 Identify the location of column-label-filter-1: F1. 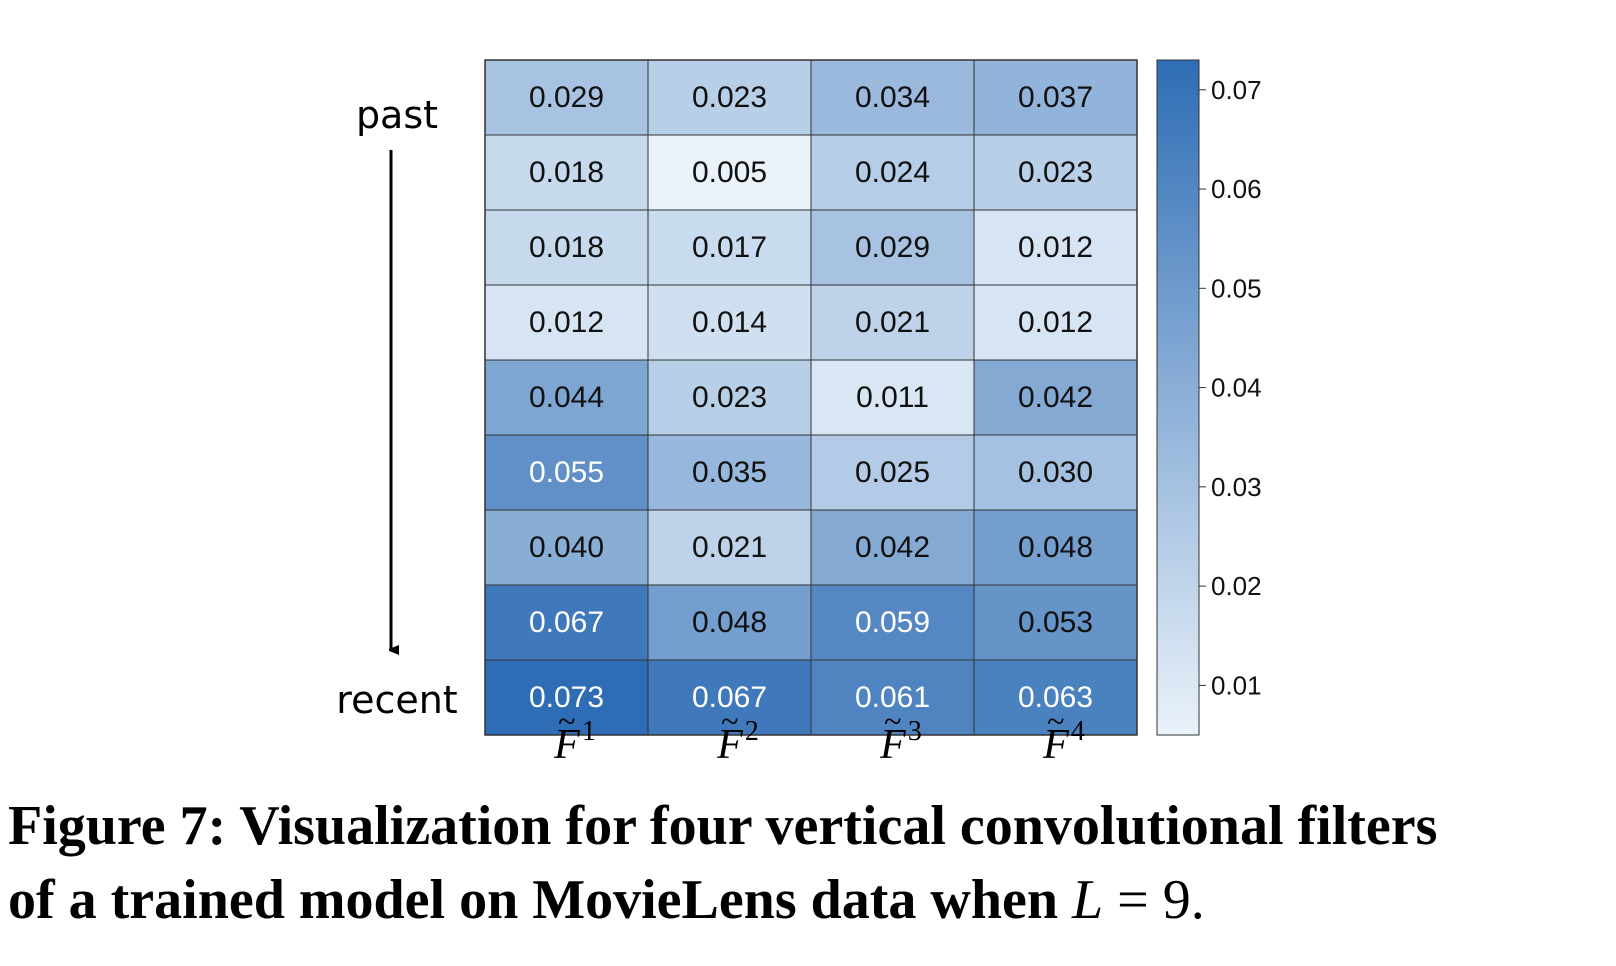
(575, 736).